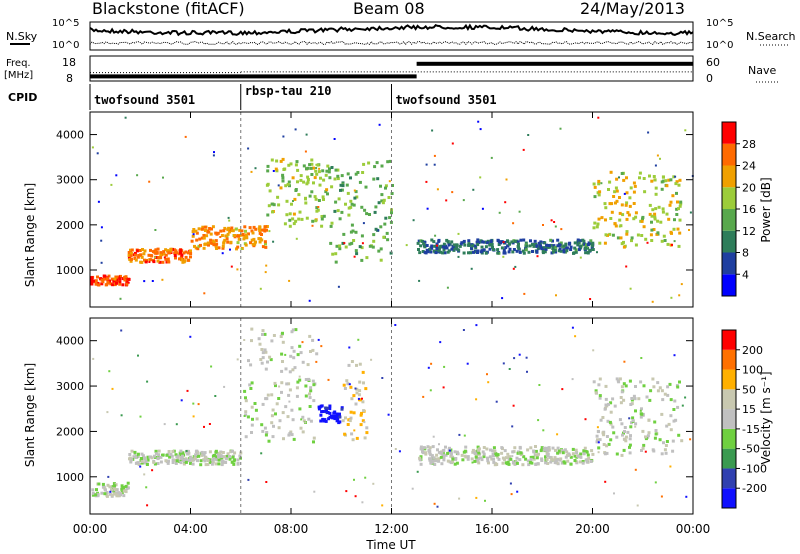 Image resolution: width=800 pixels, height=554 pixels. I want to click on nave-label: Nave, so click(762, 70).